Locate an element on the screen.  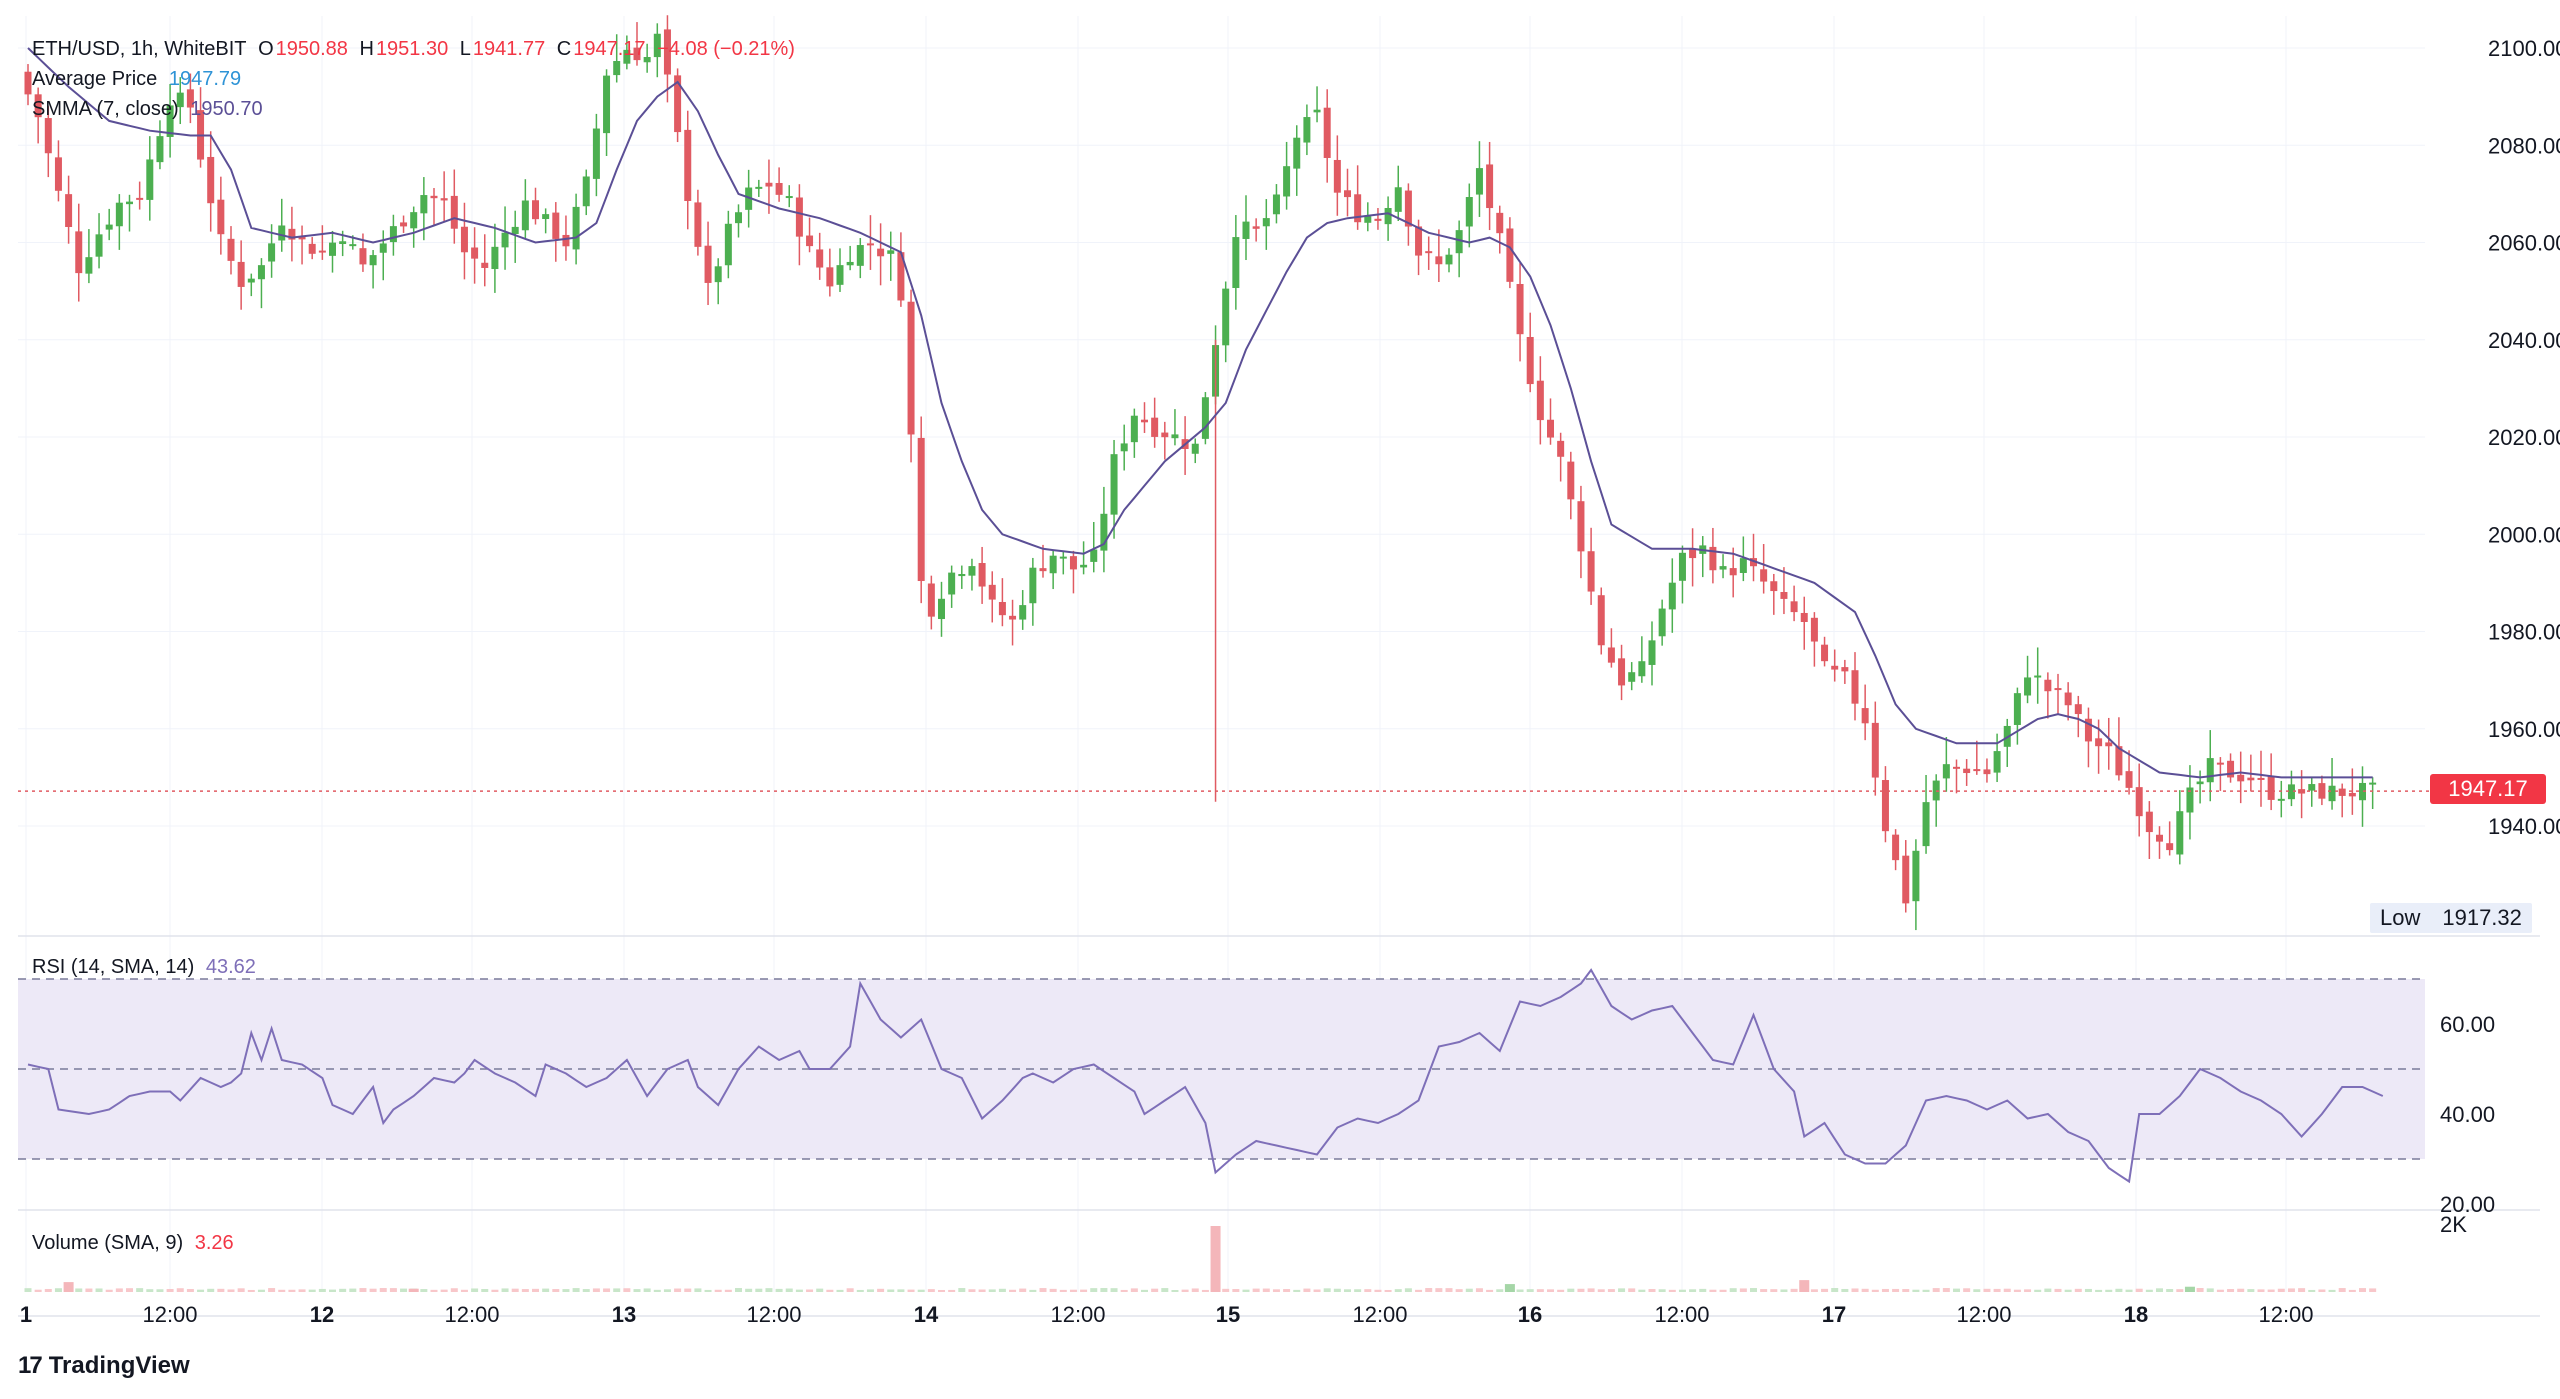
price-tick-label: 2020.00 is located at coordinates (2524, 437).